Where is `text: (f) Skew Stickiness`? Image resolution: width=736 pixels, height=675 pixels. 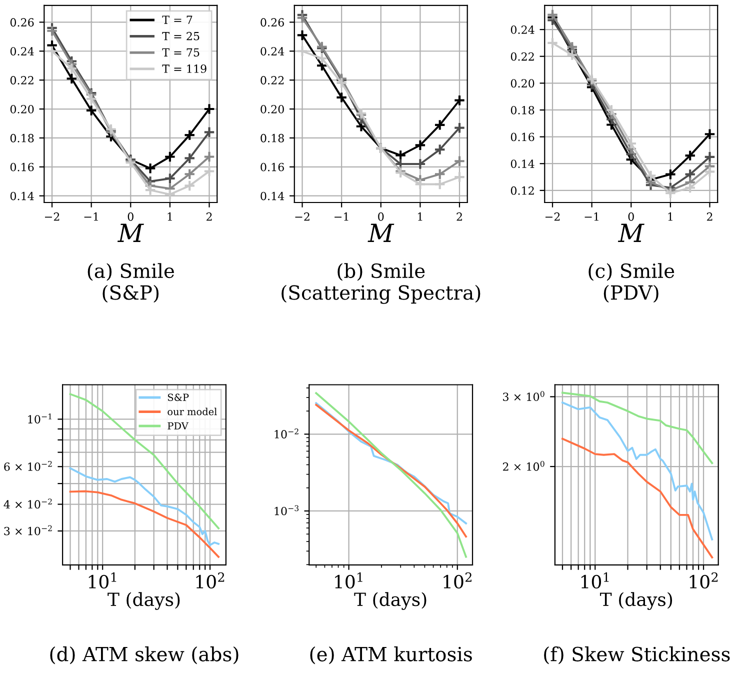
text: (f) Skew Stickiness is located at coordinates (637, 655).